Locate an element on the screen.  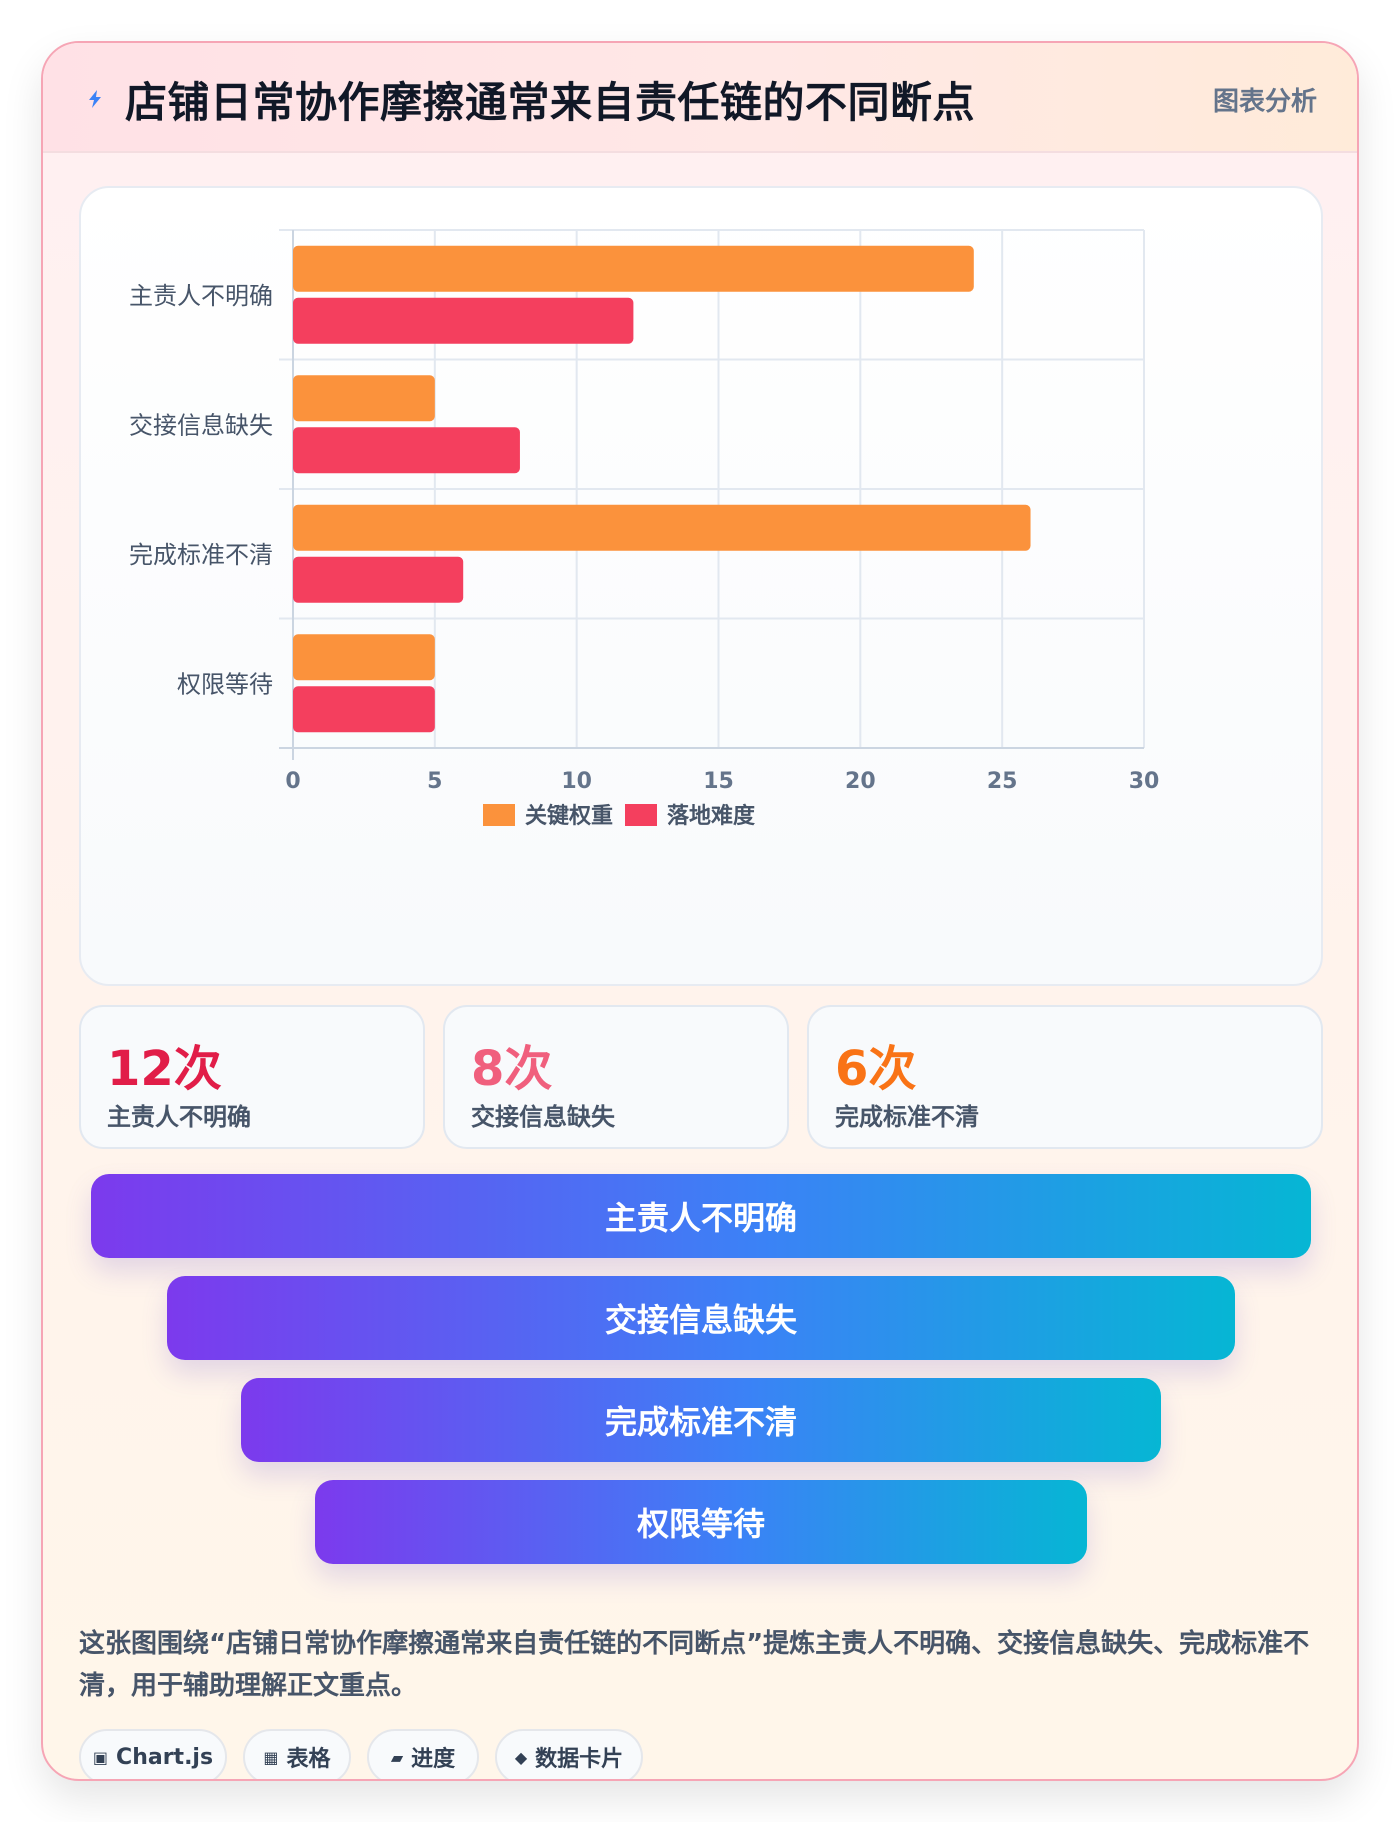
x-tick-label: 0 is located at coordinates (292, 781).